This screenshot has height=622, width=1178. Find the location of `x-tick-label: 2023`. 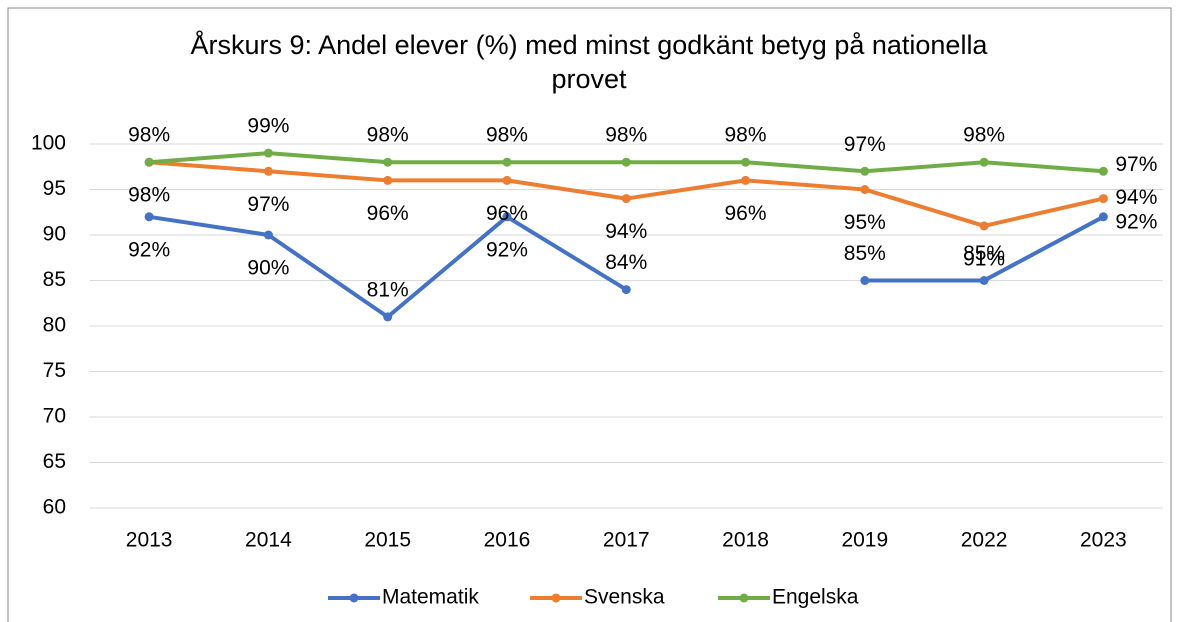

x-tick-label: 2023 is located at coordinates (1103, 540).